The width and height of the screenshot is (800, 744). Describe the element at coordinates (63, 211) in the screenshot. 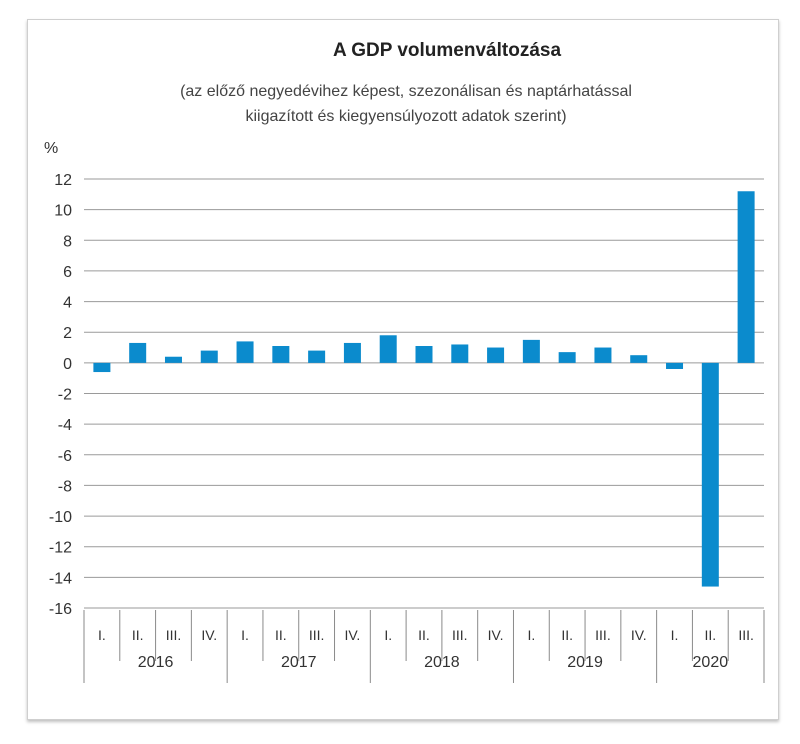

I see `y-tick-label: 10` at that location.